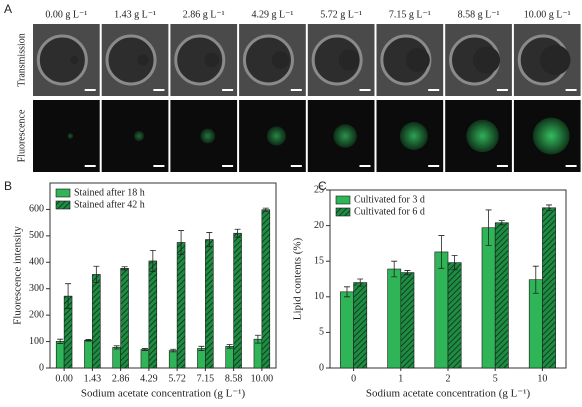  Describe the element at coordinates (298, 278) in the screenshot. I see `y-axis-title: Lipid contents (%)` at that location.